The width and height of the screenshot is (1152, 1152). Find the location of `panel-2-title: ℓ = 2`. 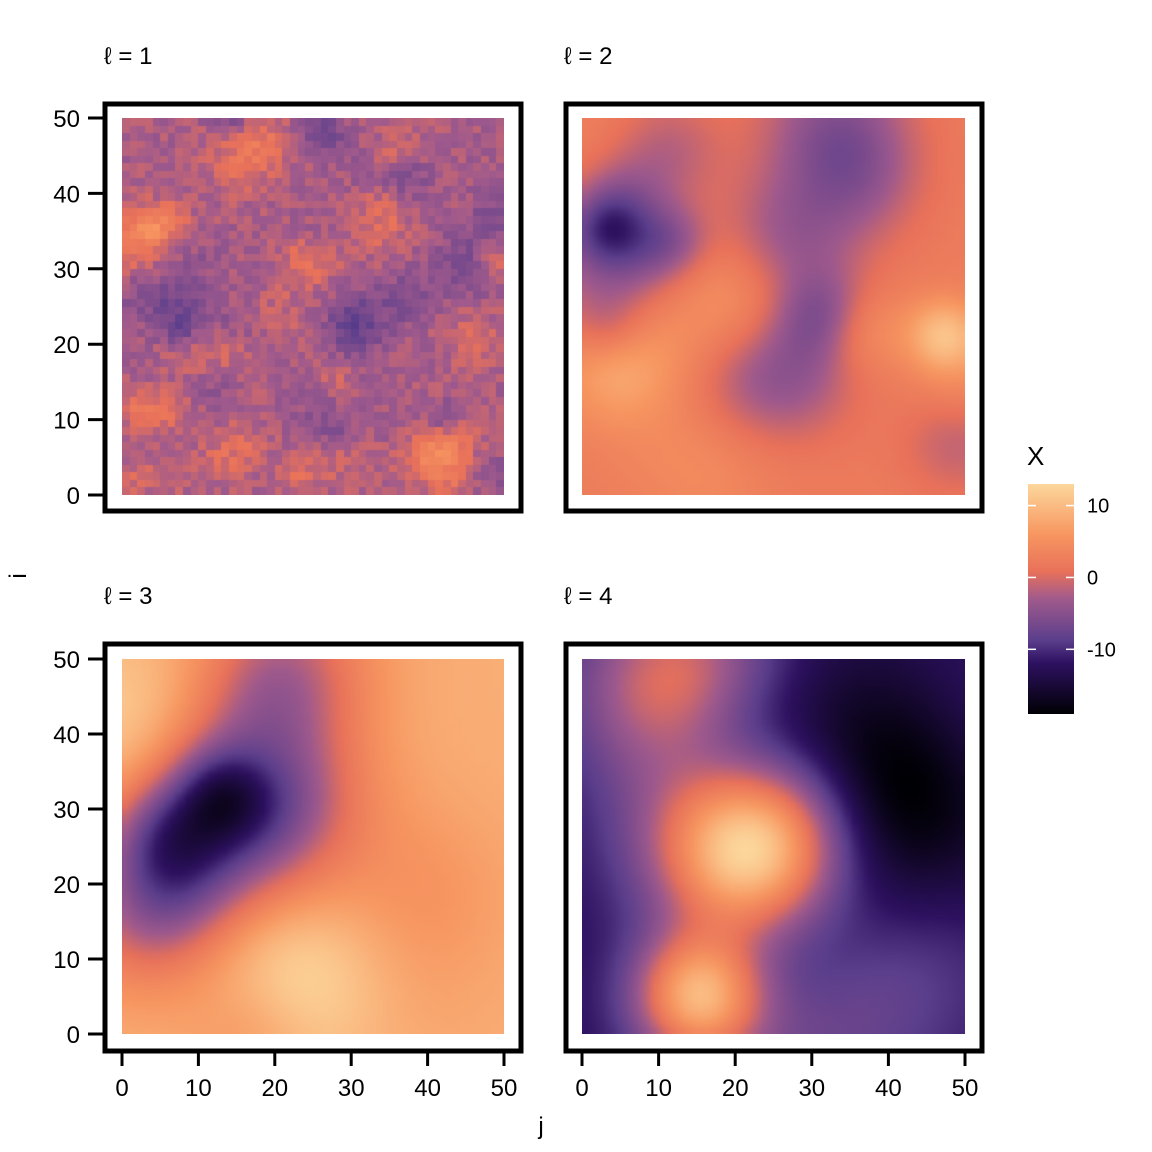

panel-2-title: ℓ = 2 is located at coordinates (588, 56).